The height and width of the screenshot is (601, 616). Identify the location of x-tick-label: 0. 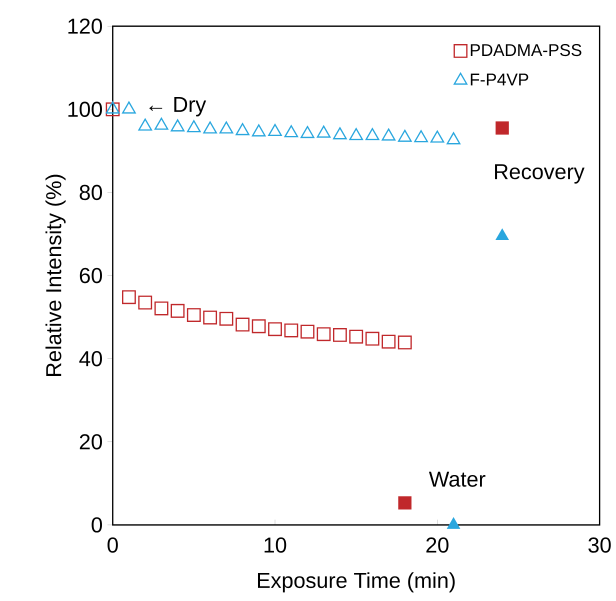
(113, 545).